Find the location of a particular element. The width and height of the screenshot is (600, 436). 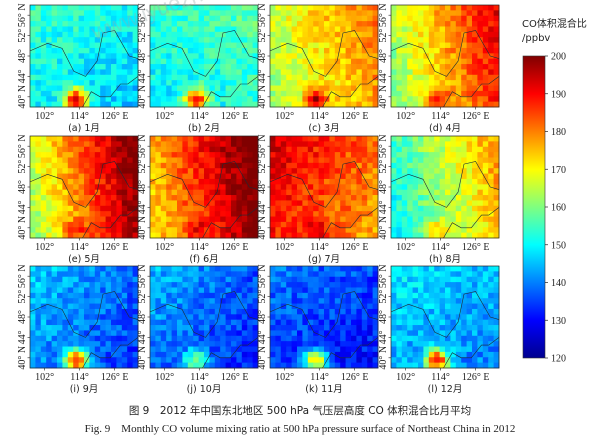

colorbar-tick-label: 130 is located at coordinates (558, 321).